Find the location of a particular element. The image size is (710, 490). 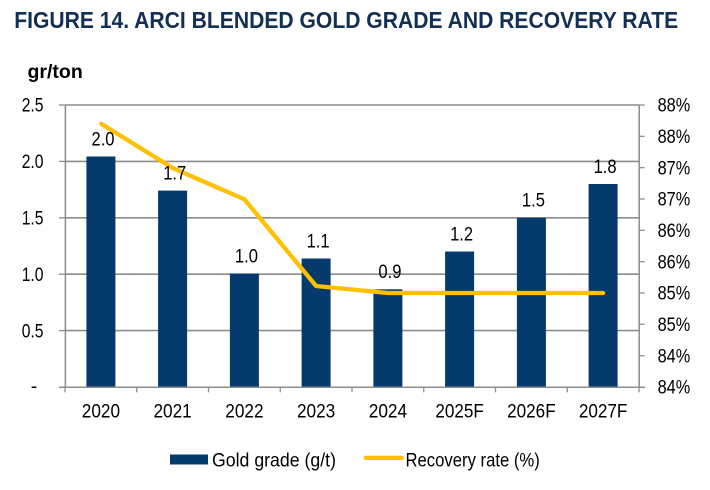

svg-text: 2.5 is located at coordinates (33, 106).